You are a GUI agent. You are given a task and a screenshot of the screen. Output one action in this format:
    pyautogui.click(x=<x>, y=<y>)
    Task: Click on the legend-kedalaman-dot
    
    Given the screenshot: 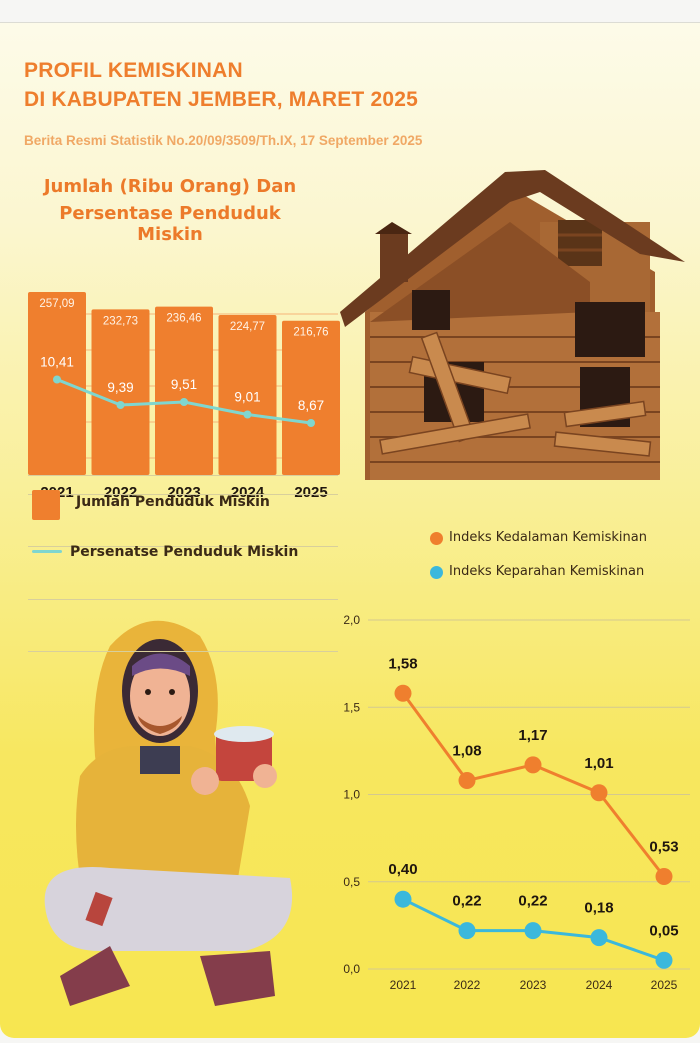 What is the action you would take?
    pyautogui.click(x=436, y=538)
    